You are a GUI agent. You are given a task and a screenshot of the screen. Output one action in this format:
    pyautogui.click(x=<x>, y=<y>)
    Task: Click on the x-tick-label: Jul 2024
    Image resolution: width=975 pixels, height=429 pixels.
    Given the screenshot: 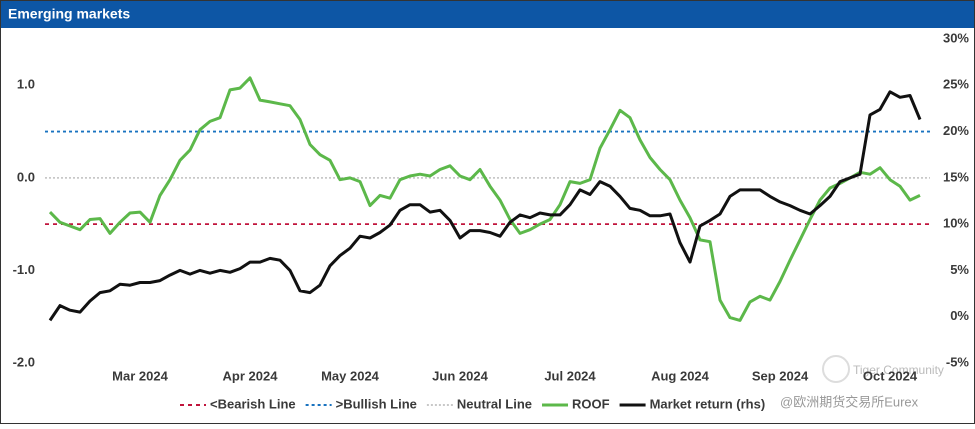 What is the action you would take?
    pyautogui.click(x=570, y=375)
    